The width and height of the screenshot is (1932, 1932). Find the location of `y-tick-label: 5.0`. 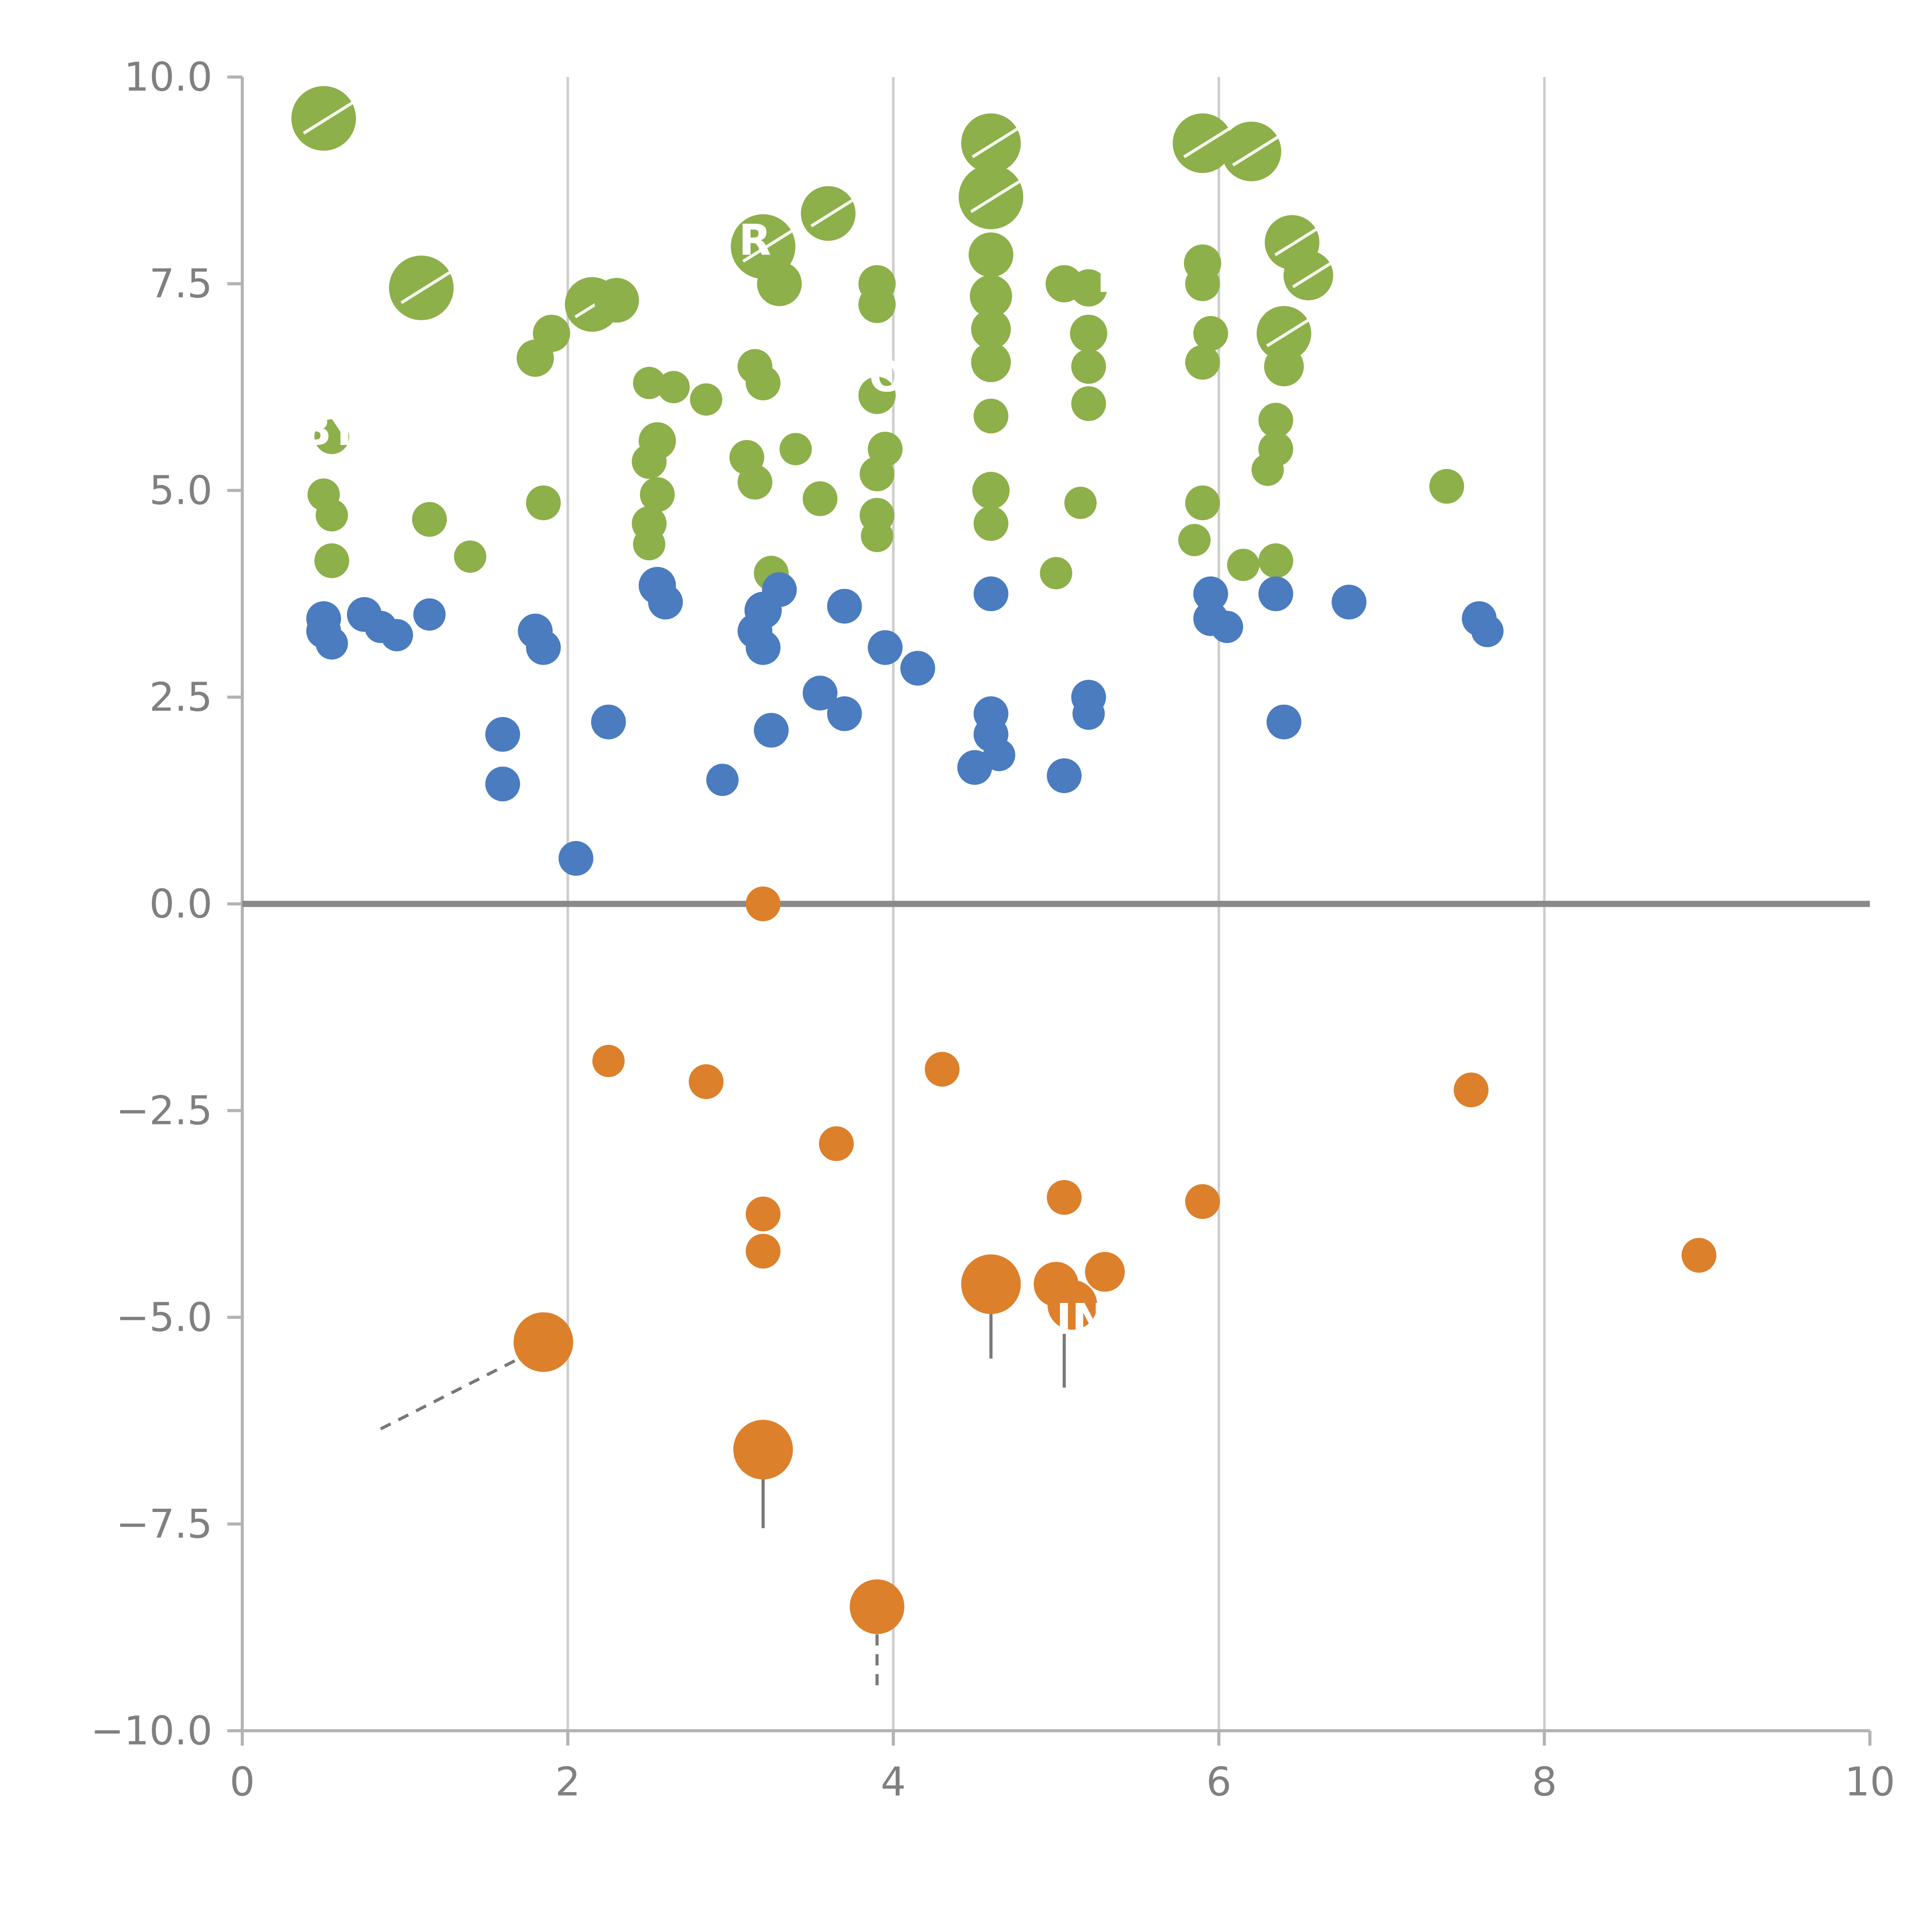

y-tick-label: 5.0 is located at coordinates (181, 491).